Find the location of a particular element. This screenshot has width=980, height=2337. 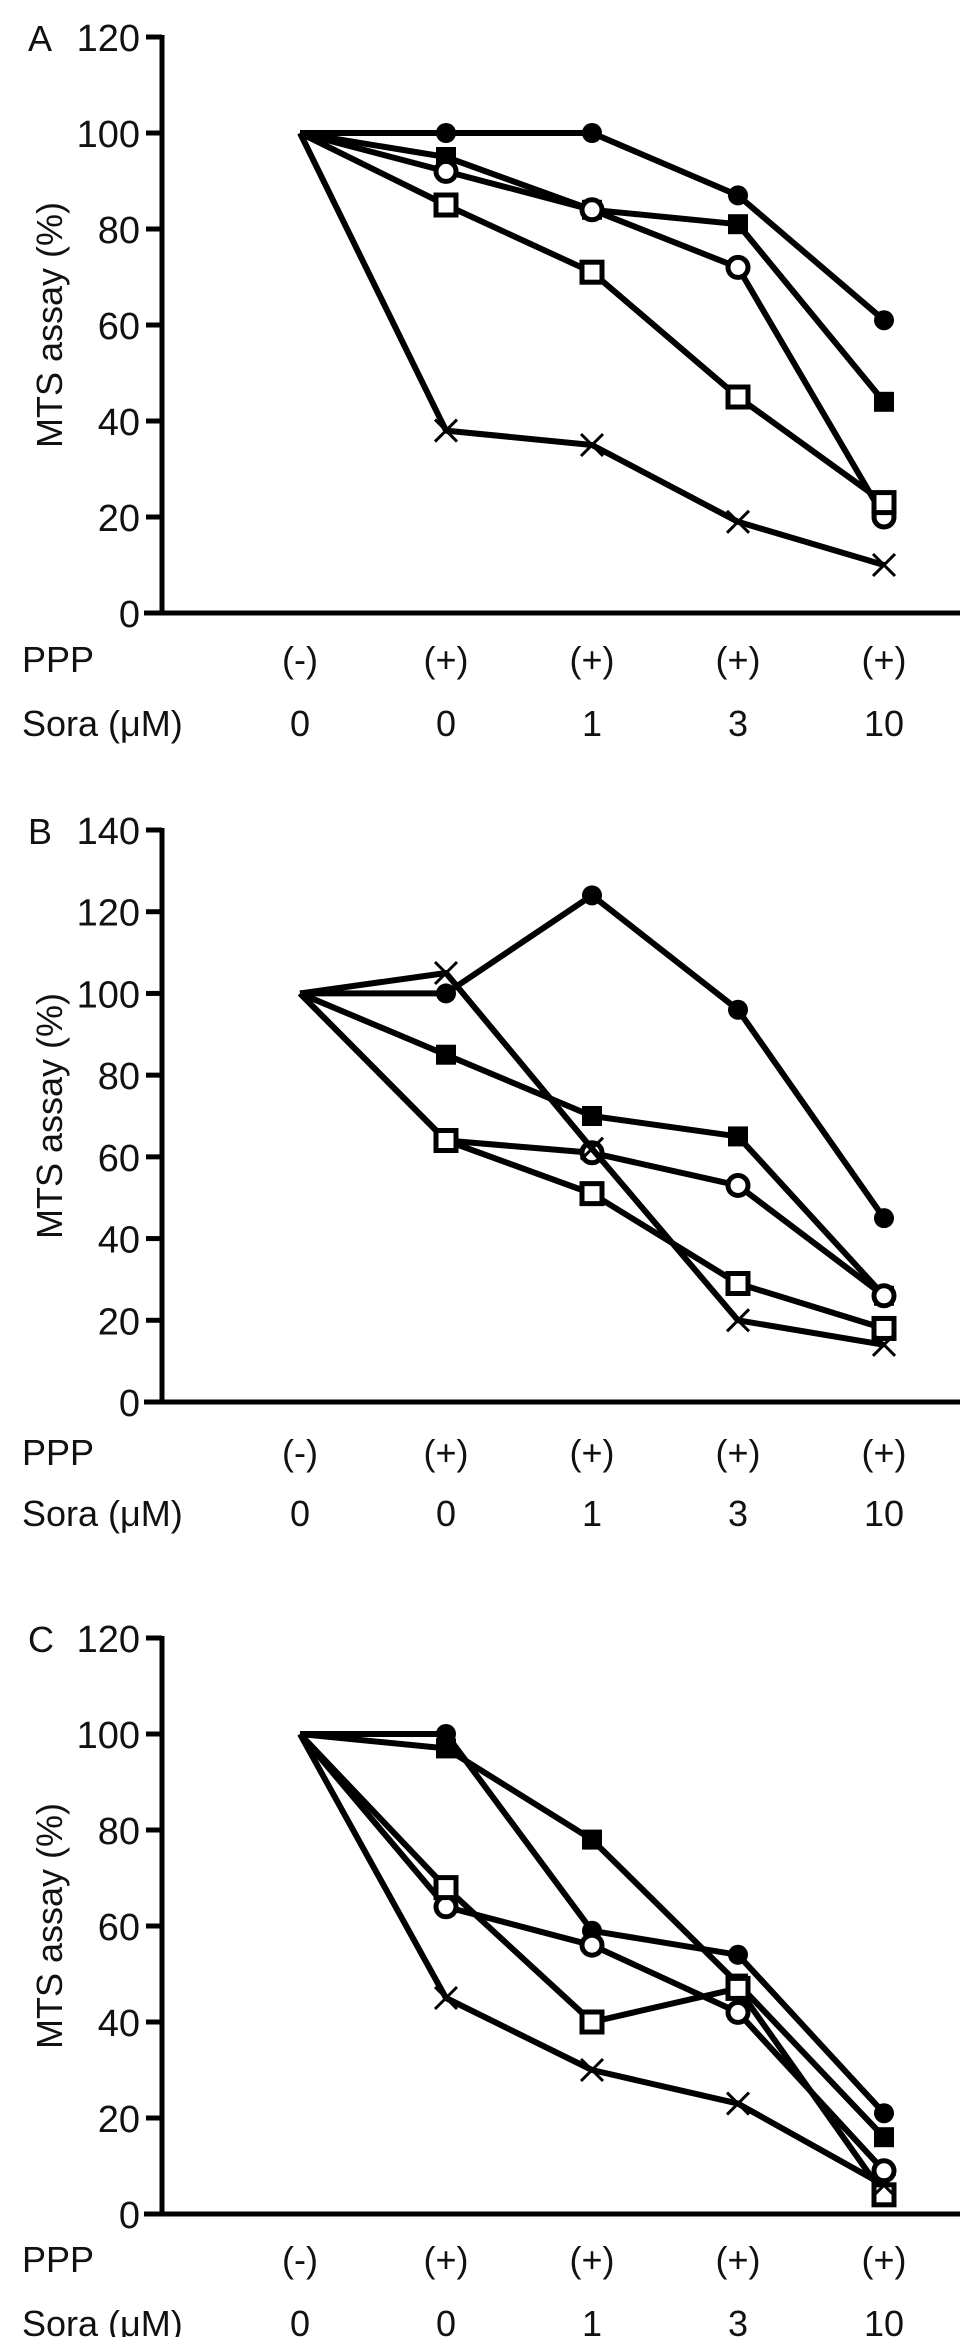

panel-label: B is located at coordinates (40, 831).